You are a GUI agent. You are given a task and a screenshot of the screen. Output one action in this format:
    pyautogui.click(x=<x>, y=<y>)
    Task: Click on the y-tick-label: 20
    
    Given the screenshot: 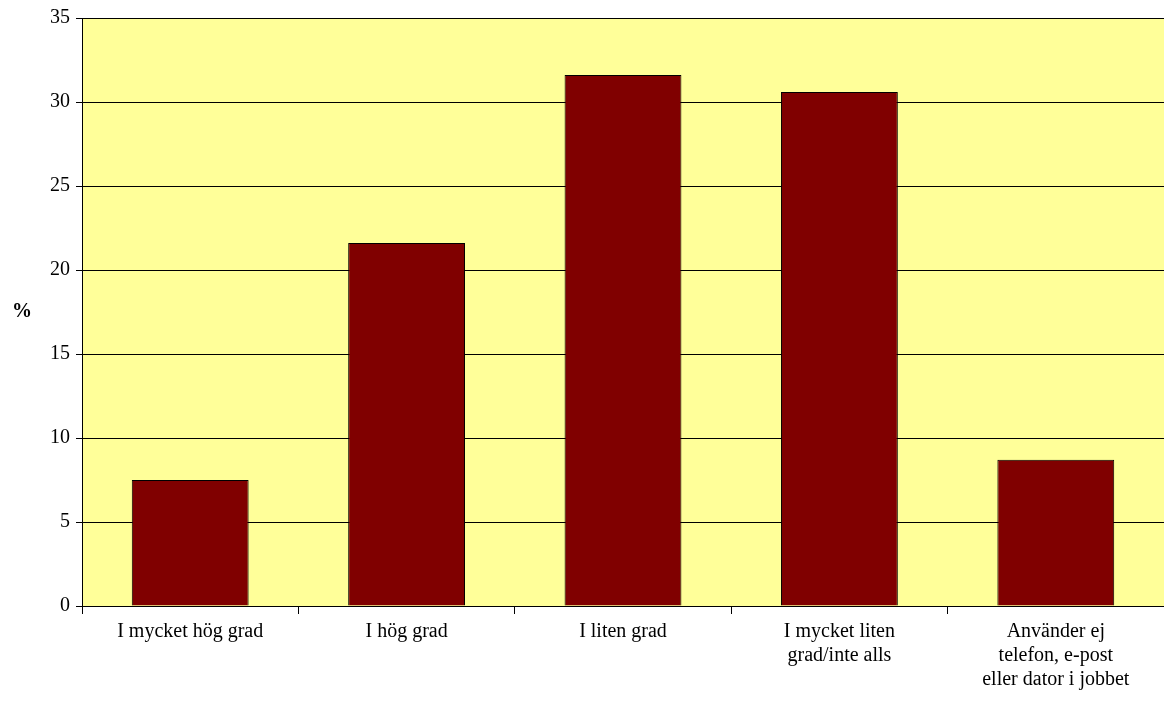 What is the action you would take?
    pyautogui.click(x=60, y=268)
    